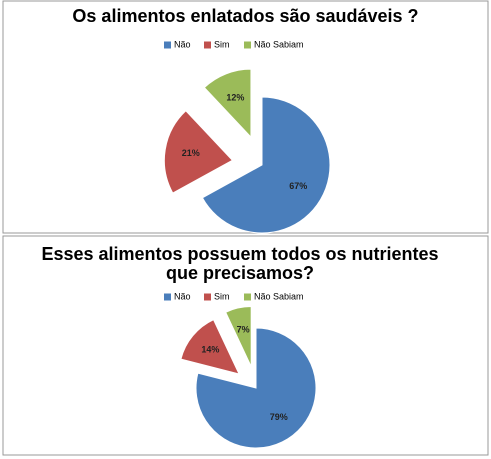  What do you see at coordinates (191, 153) in the screenshot?
I see `value-label: 21%` at bounding box center [191, 153].